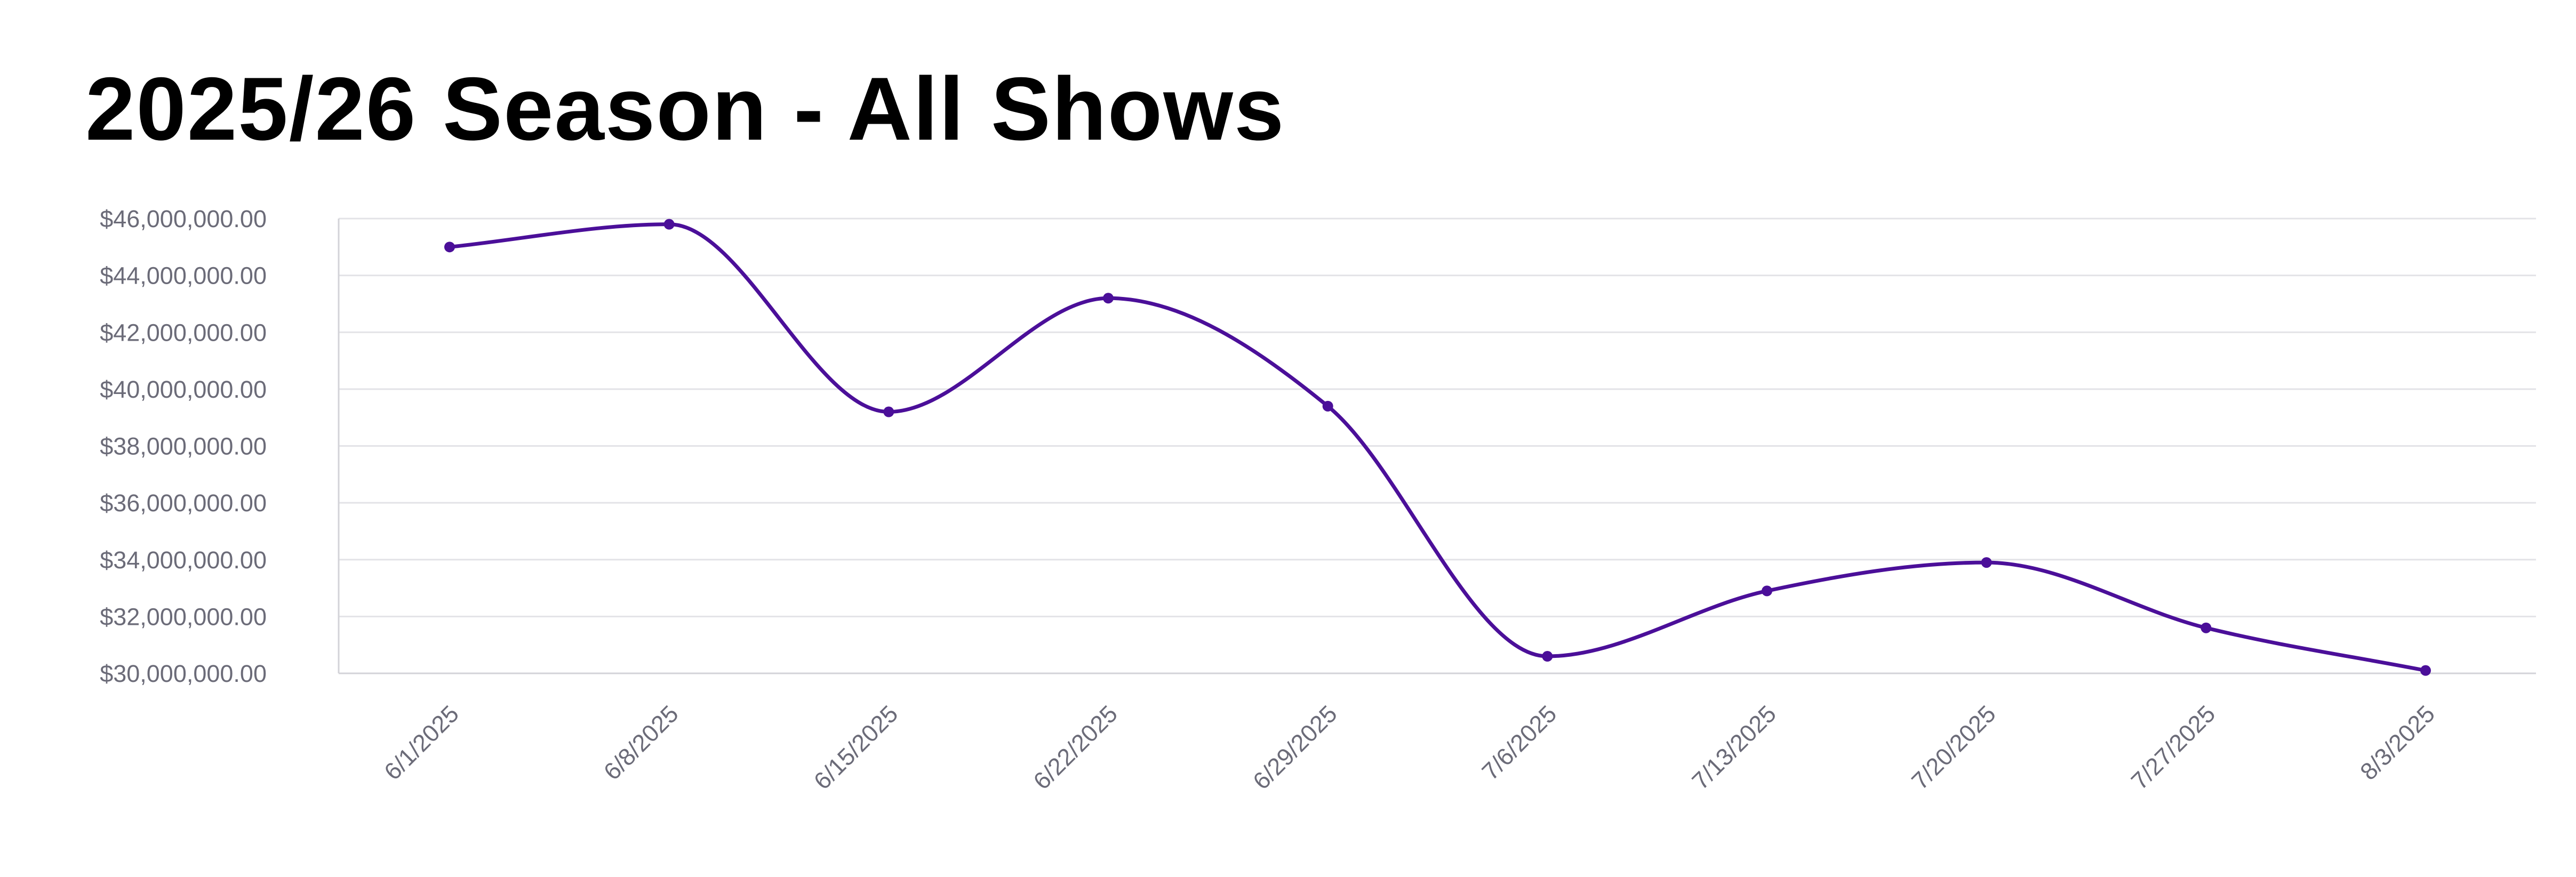  Describe the element at coordinates (641, 742) in the screenshot. I see `x-tick-label: 6/8/2025` at that location.